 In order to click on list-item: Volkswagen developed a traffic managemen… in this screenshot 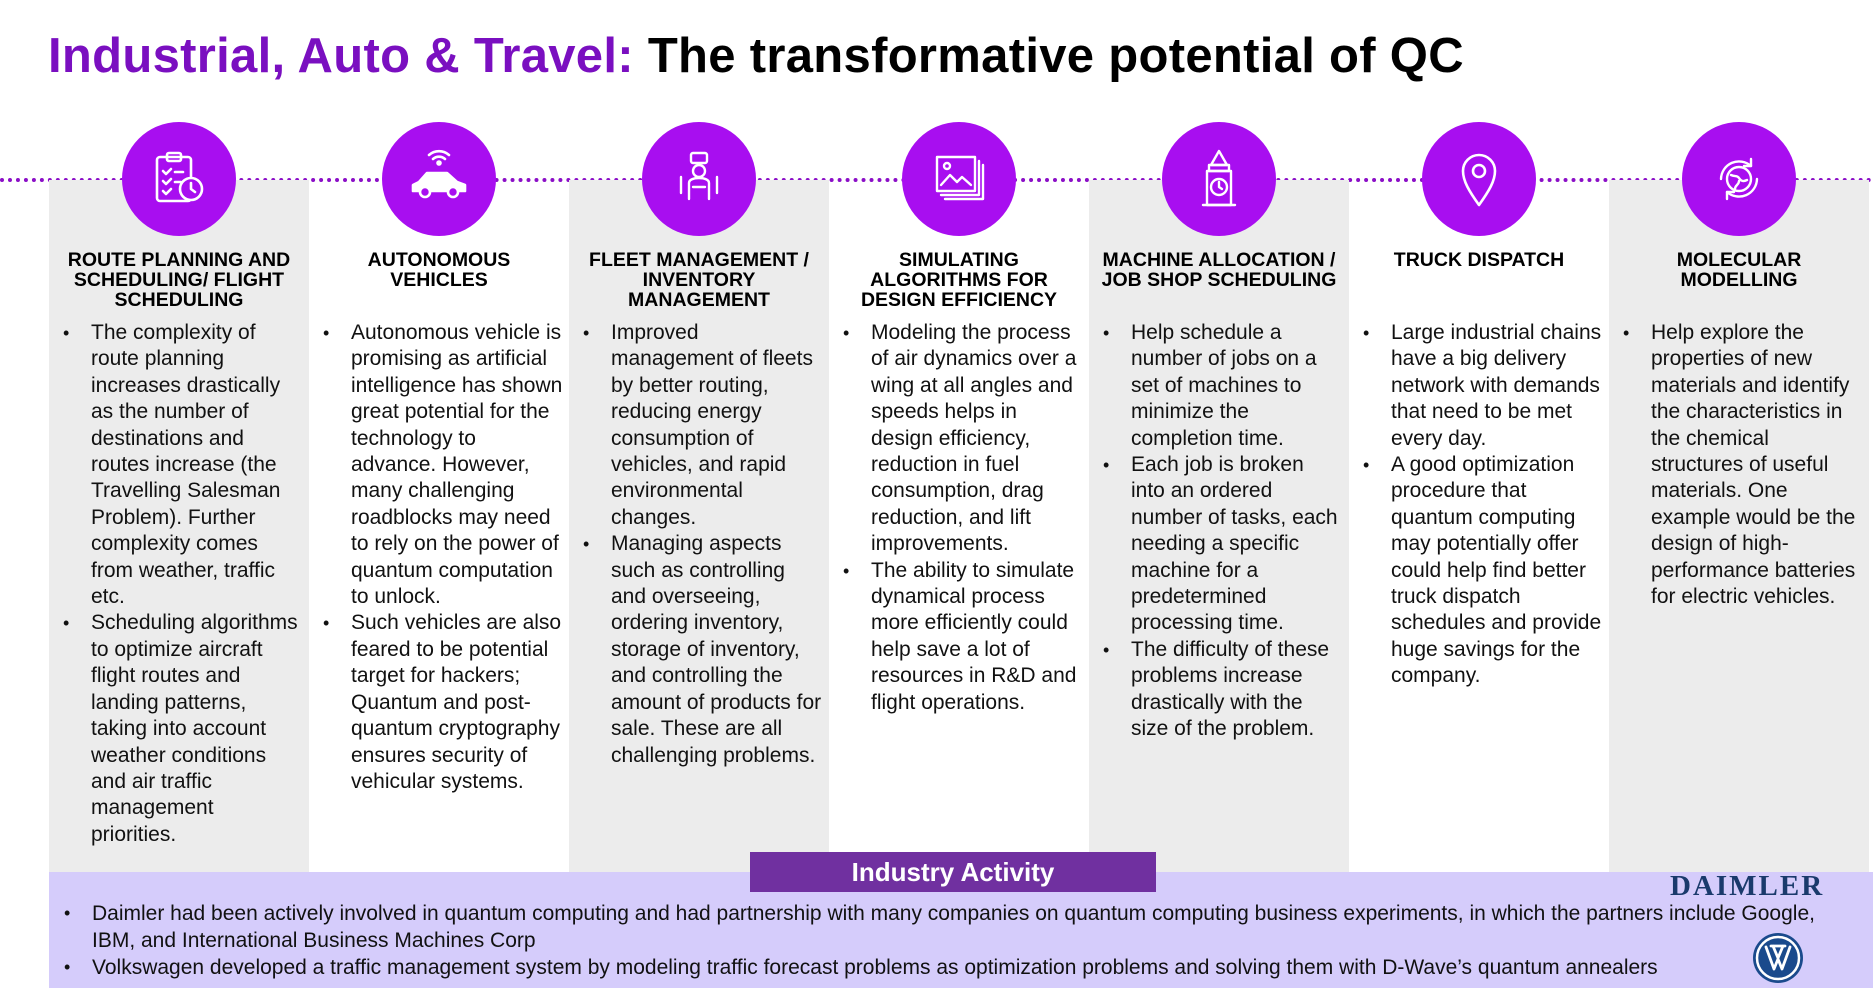, I will do `click(942, 967)`.